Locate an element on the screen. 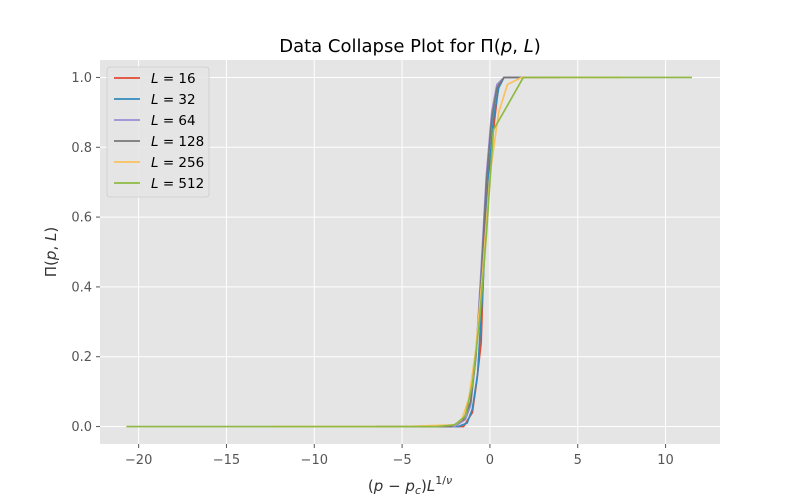 This screenshot has width=800, height=500. x-tick-label: −20 is located at coordinates (138, 460).